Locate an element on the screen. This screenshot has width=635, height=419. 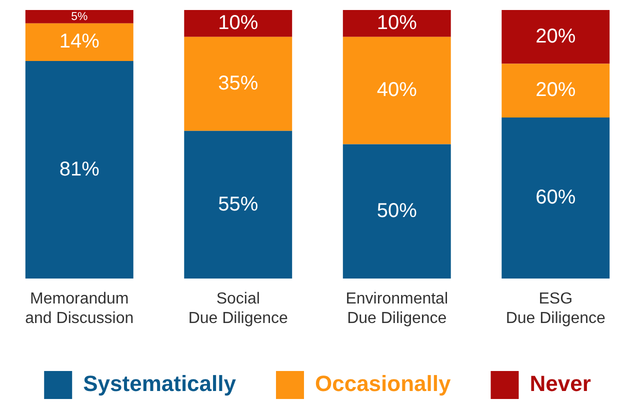
data-label: 40% is located at coordinates (397, 90).